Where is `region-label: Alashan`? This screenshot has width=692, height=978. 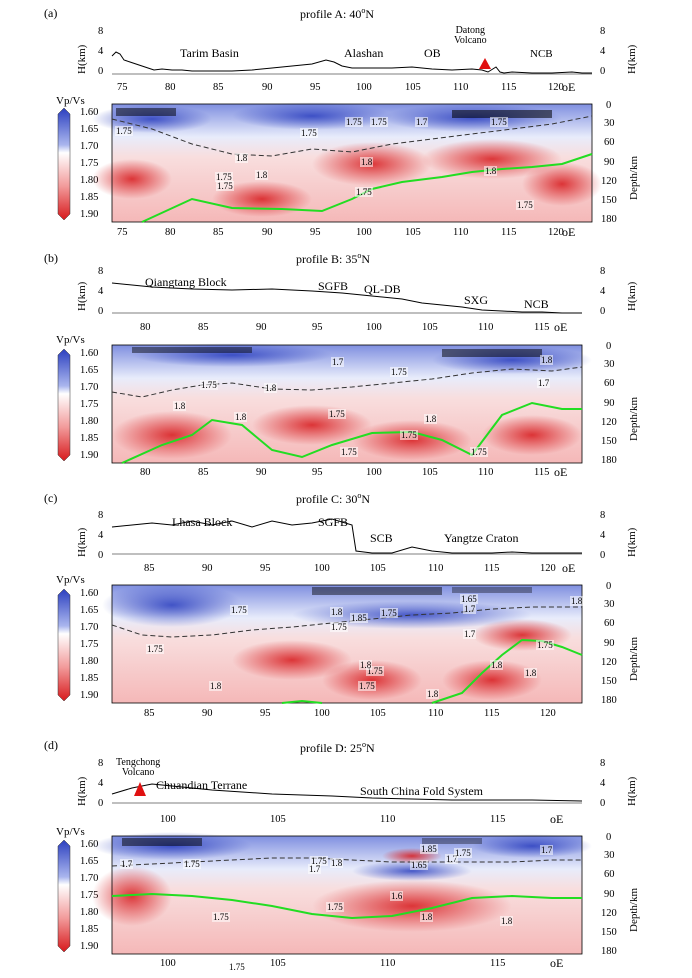 region-label: Alashan is located at coordinates (364, 53).